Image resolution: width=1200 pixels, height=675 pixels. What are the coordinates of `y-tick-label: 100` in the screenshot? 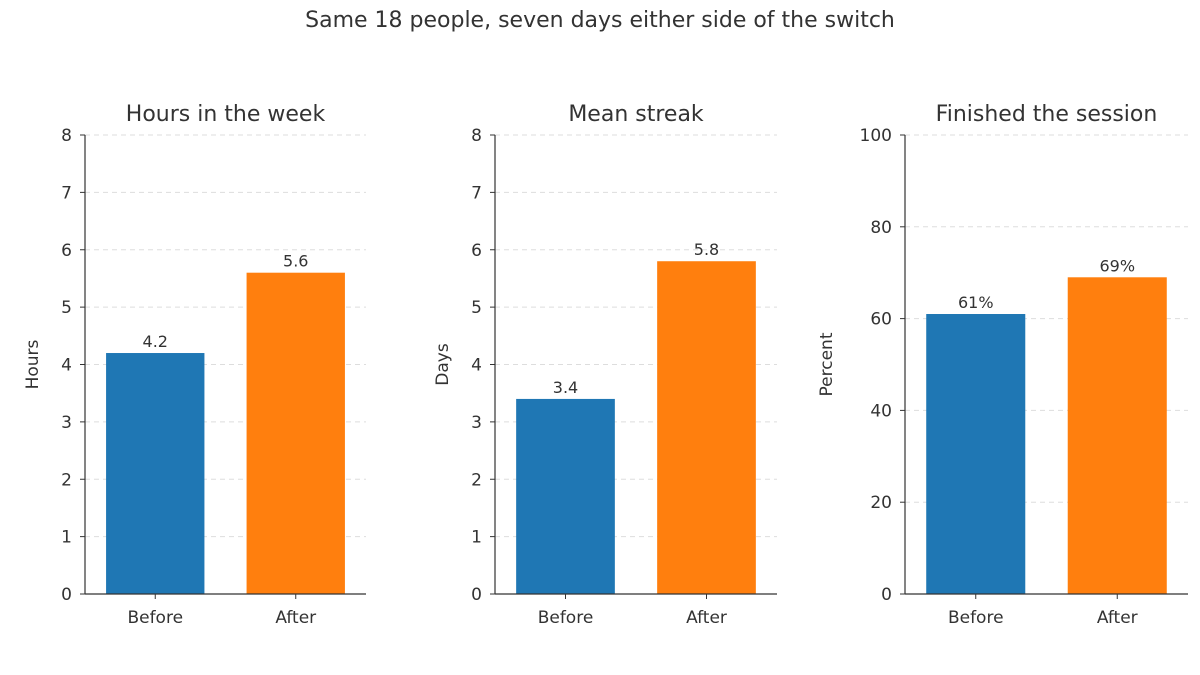 It's located at (876, 136).